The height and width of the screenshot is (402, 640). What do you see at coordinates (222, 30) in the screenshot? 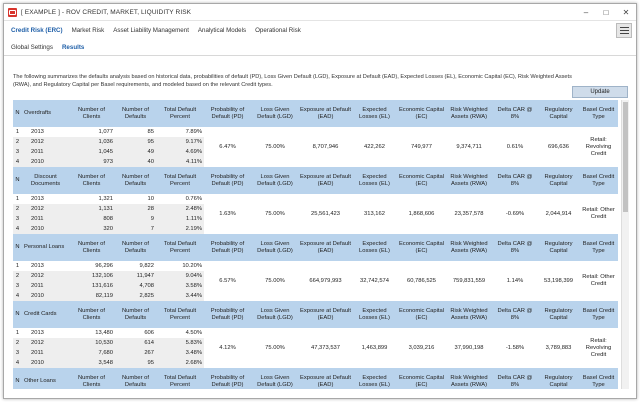
I see `menu-analytical-models: Analytical Models` at bounding box center [222, 30].